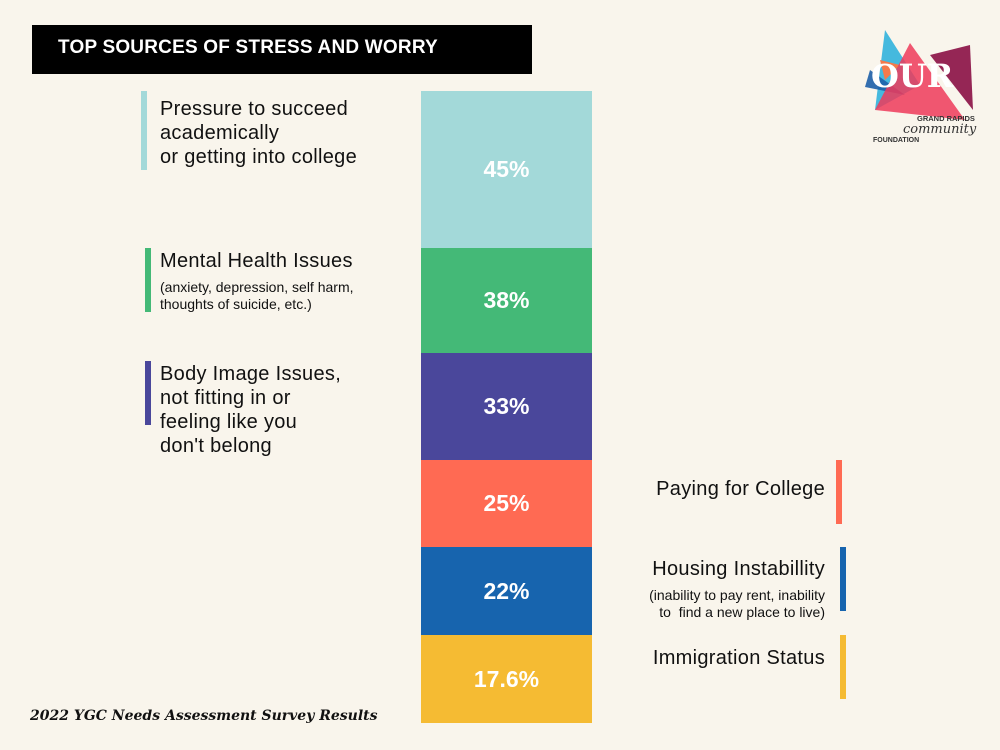 The height and width of the screenshot is (750, 1000). I want to click on category-sublabel-line: to find a new place to live), so click(742, 612).